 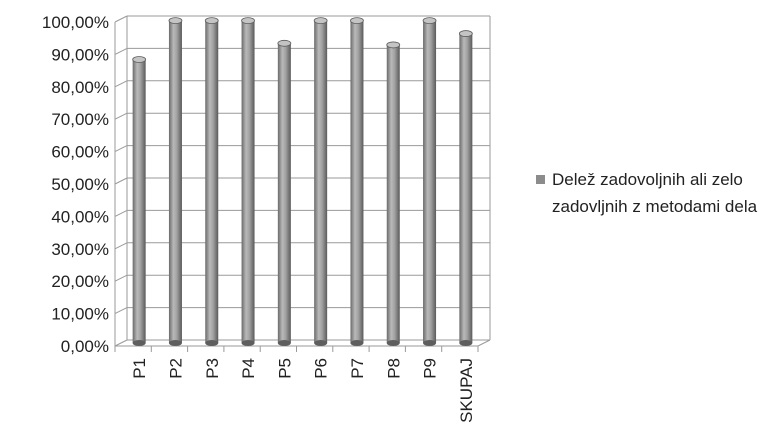 What do you see at coordinates (80, 87) in the screenshot?
I see `y-tick-label: 80,00%` at bounding box center [80, 87].